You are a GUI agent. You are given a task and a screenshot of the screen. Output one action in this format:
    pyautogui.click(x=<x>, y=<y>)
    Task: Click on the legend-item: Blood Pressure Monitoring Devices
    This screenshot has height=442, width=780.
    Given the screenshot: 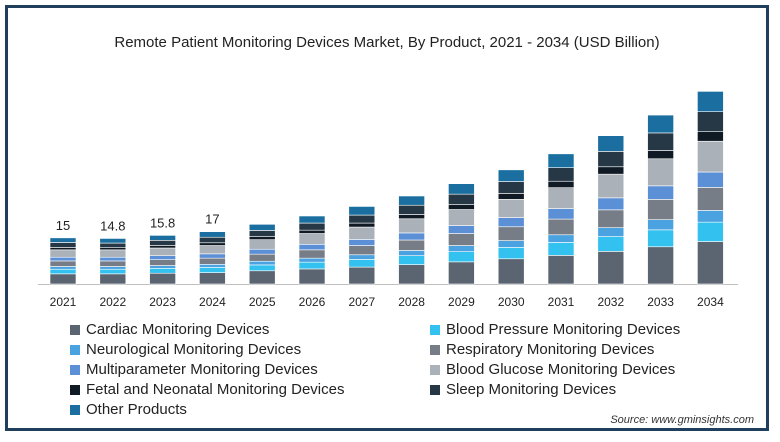 What is the action you would take?
    pyautogui.click(x=570, y=329)
    